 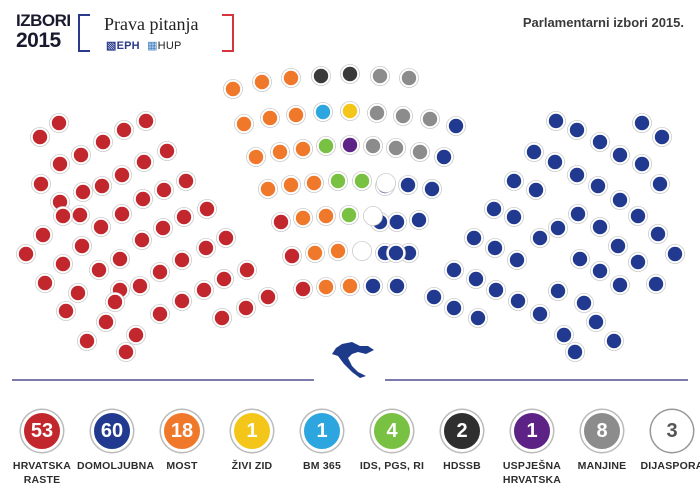 What do you see at coordinates (392, 431) in the screenshot?
I see `party-seat-count: 4` at bounding box center [392, 431].